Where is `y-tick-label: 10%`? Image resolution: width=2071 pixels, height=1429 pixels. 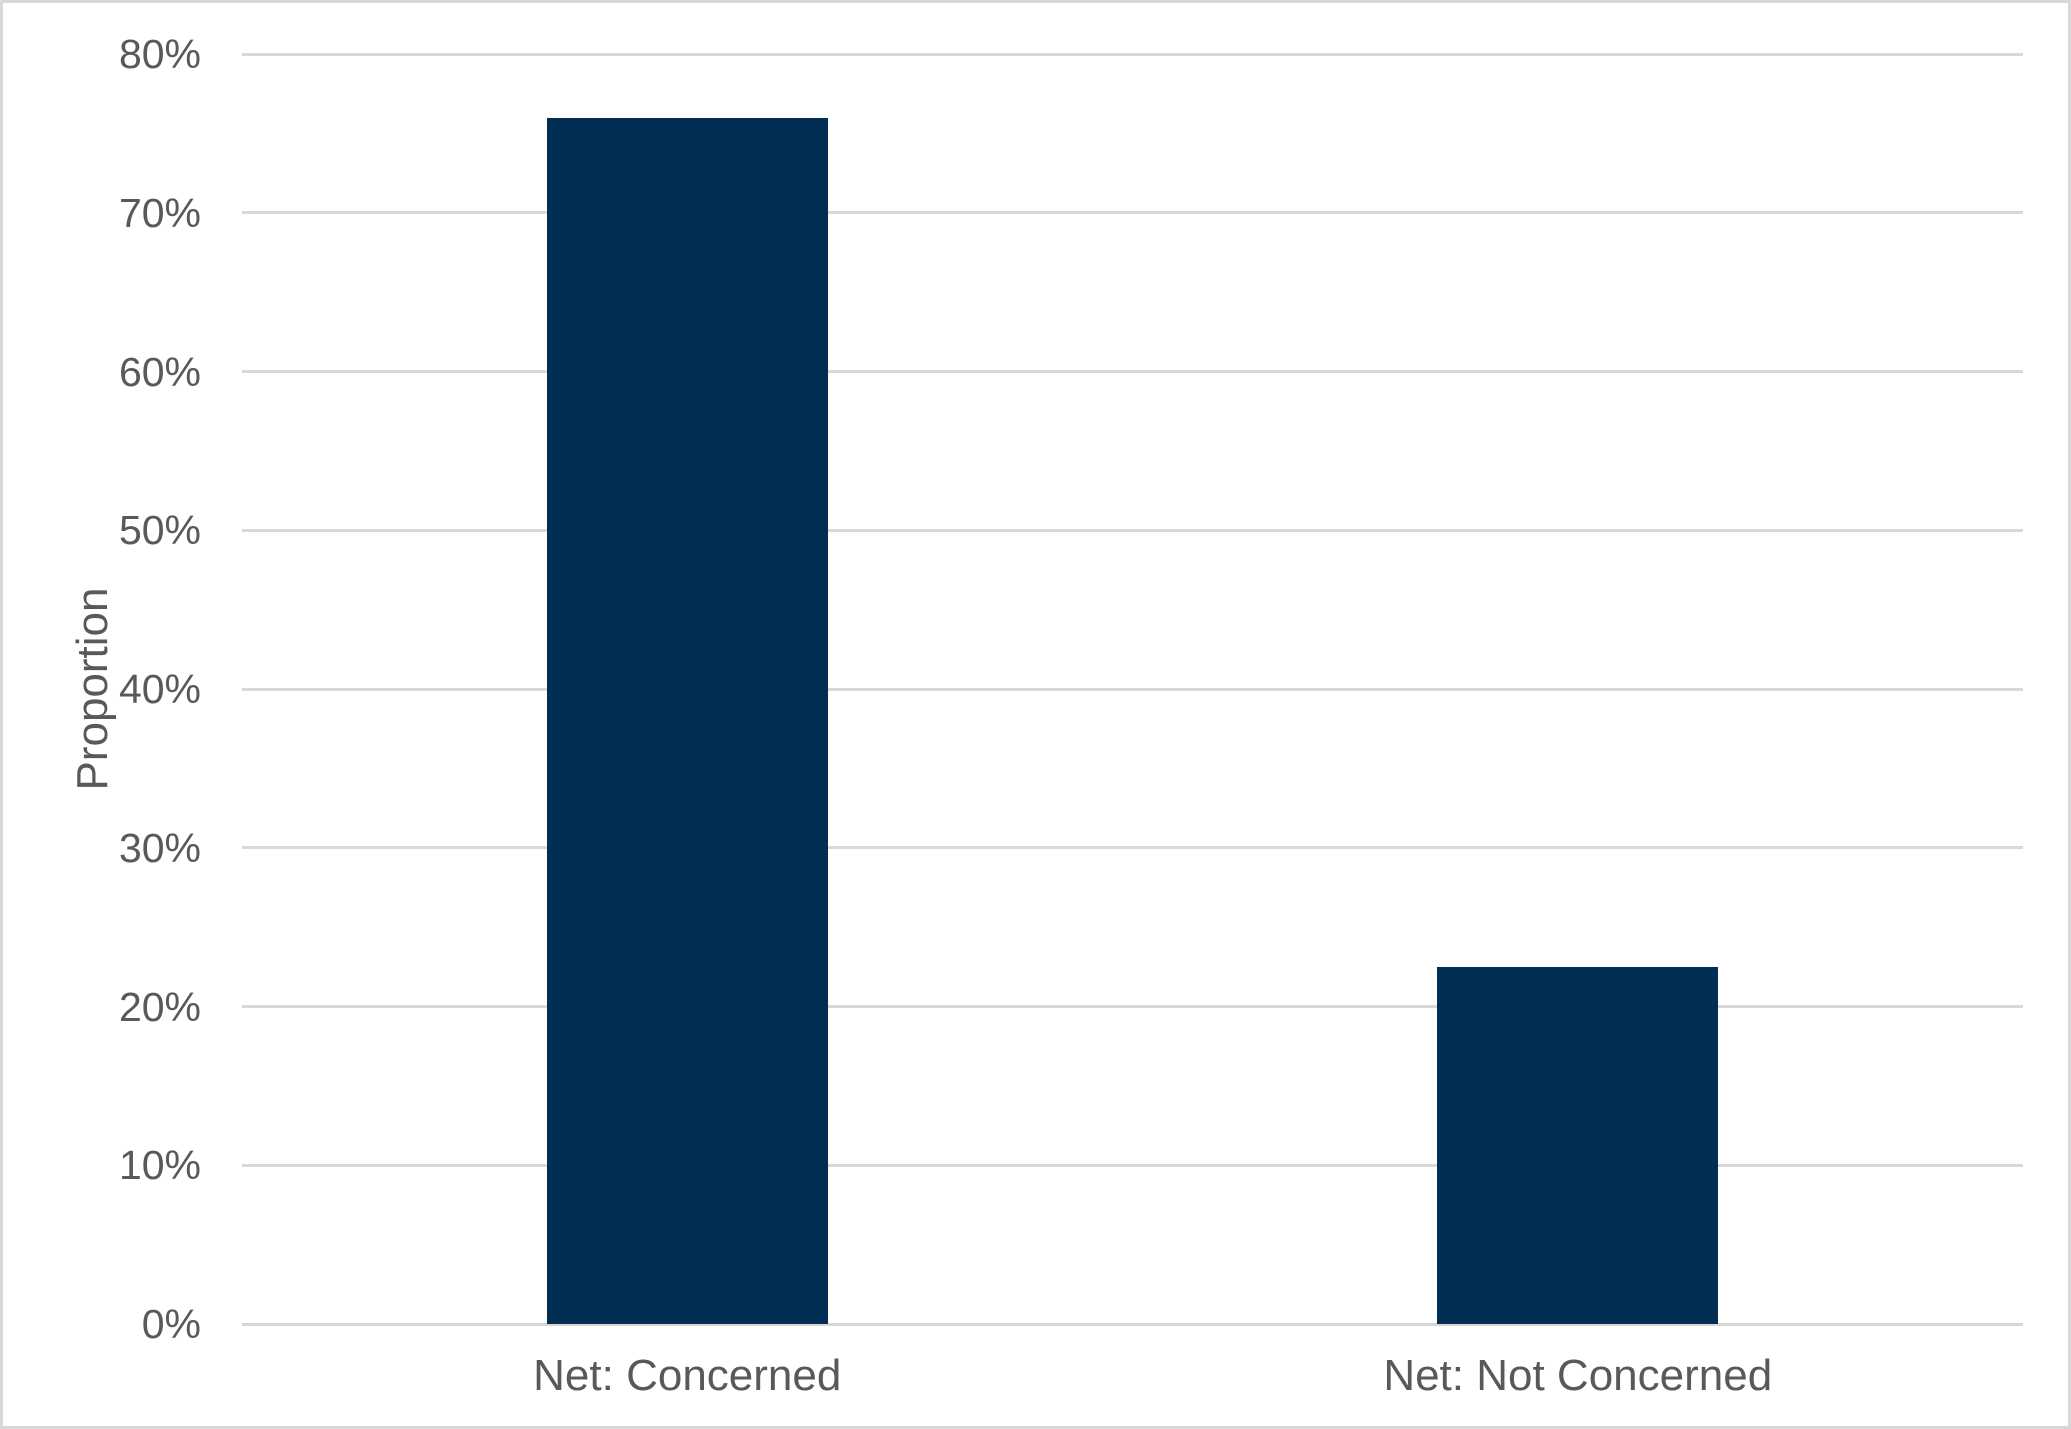
y-tick-label: 10% is located at coordinates (159, 1165).